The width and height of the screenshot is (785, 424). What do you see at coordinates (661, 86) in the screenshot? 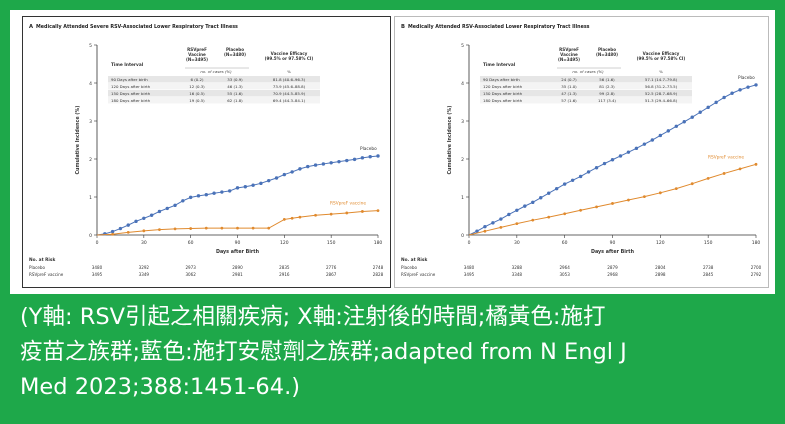
I see `table-cell: 56.8 (31.2–73.5)` at bounding box center [661, 86].